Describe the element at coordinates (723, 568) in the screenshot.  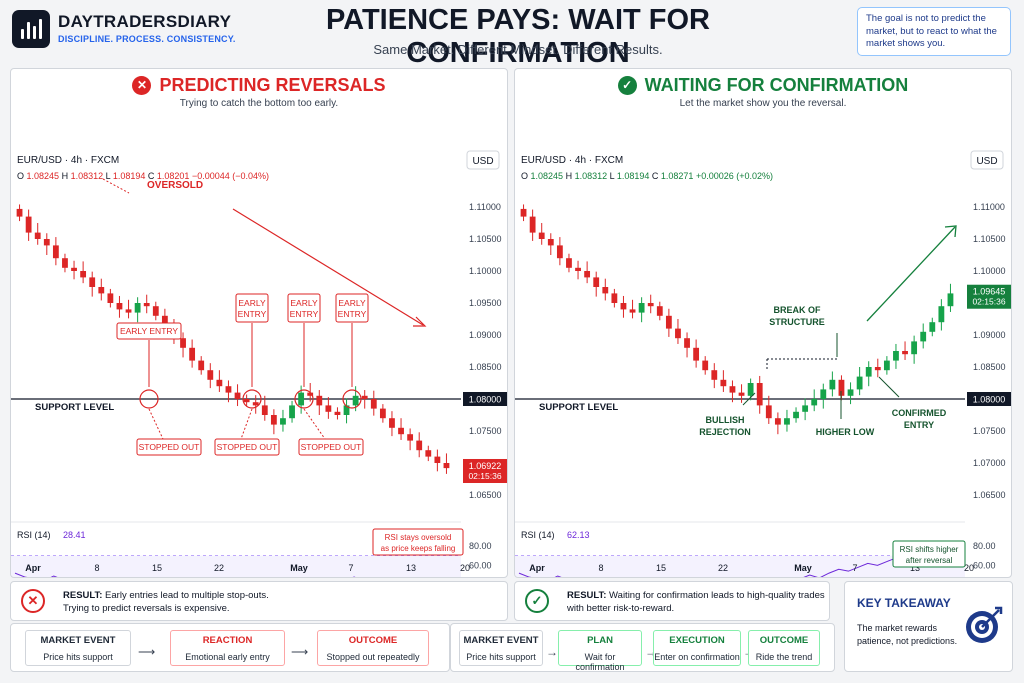
I see `x-tick-label: 22` at that location.